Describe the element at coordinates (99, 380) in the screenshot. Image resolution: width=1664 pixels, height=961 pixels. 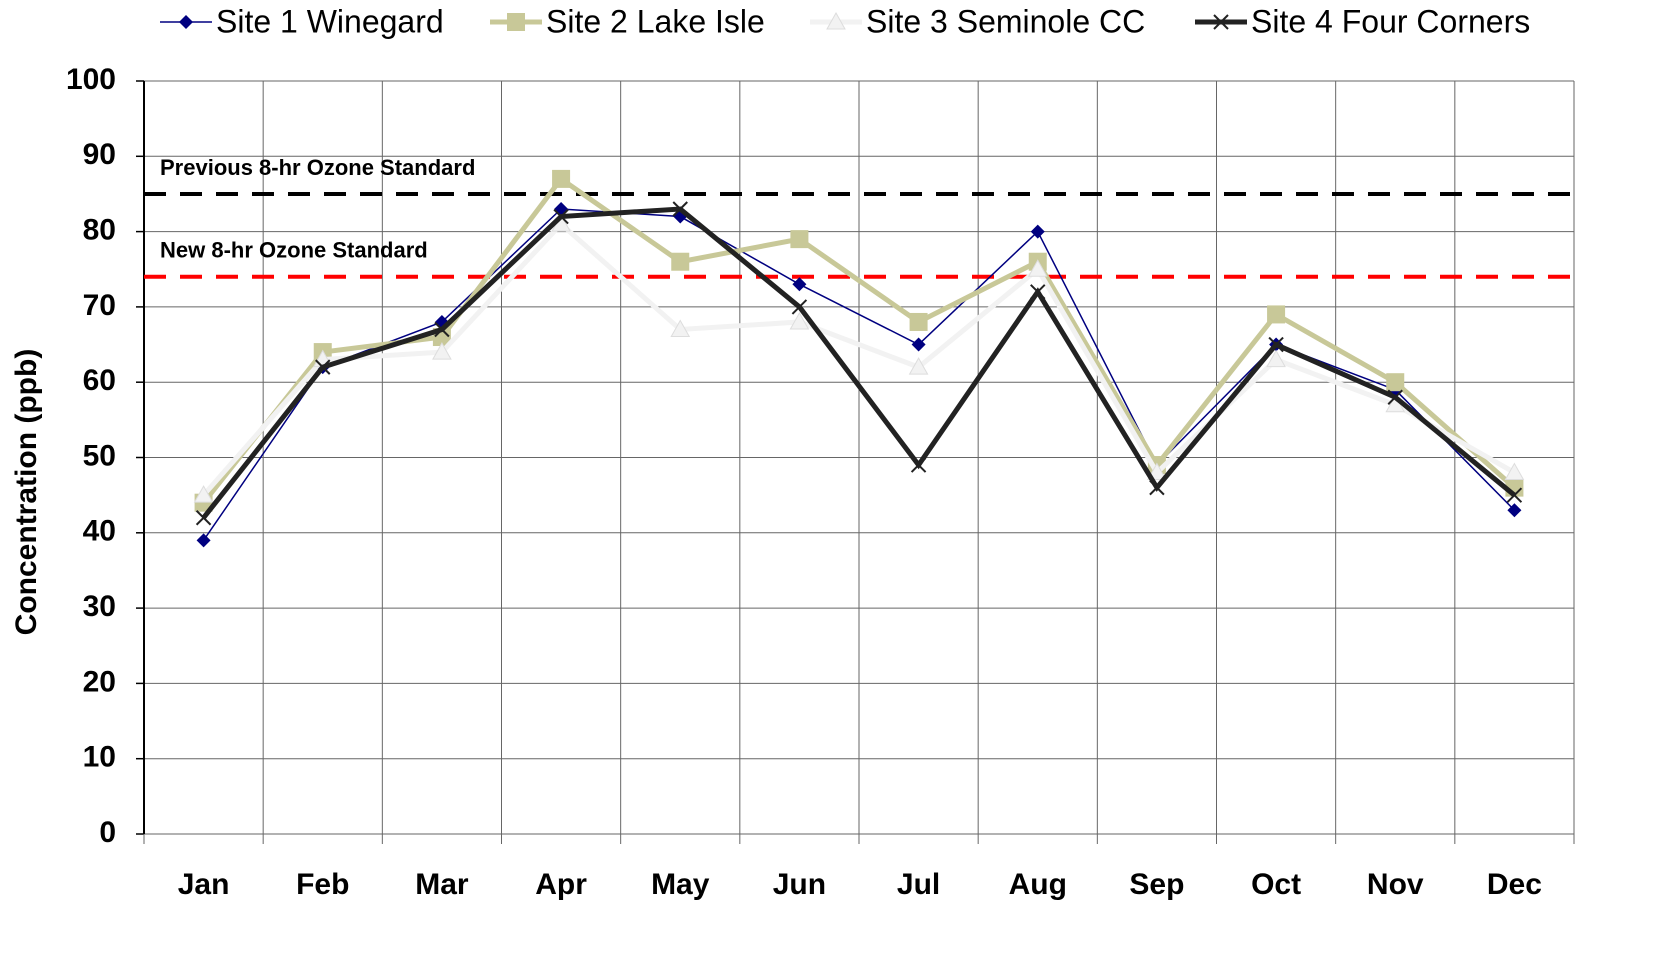
I see `y-tick-label: 60` at that location.